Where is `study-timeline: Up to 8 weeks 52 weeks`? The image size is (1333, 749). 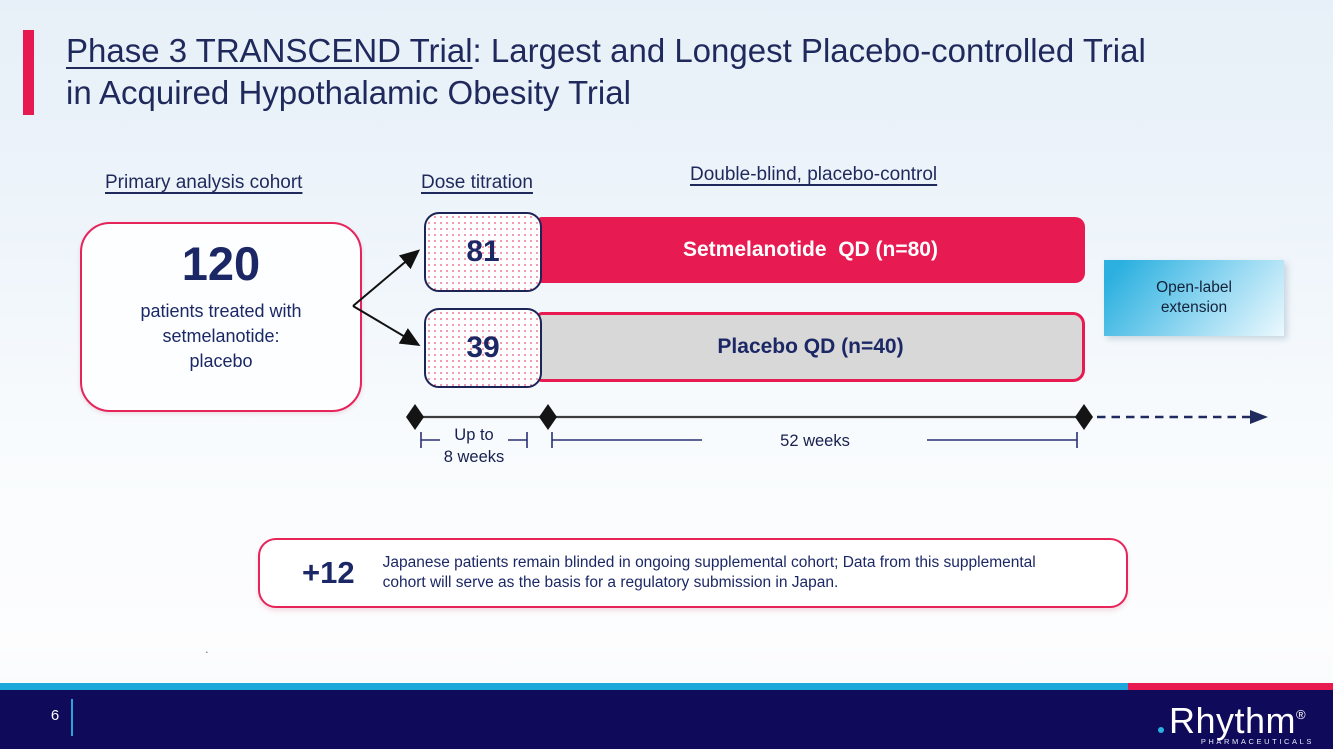 study-timeline: Up to 8 weeks 52 weeks is located at coordinates (837, 435).